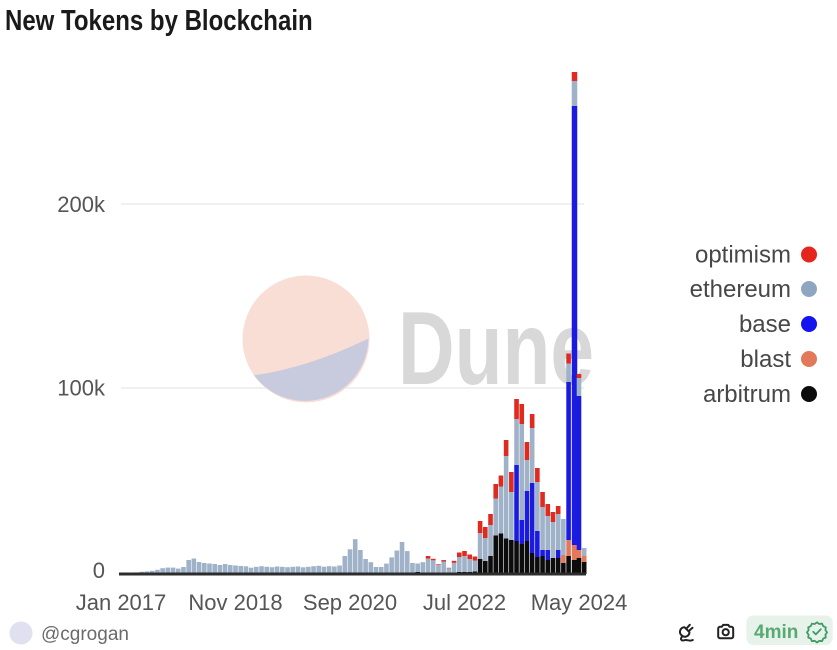 The width and height of the screenshot is (837, 650). I want to click on svg-text: base, so click(765, 324).